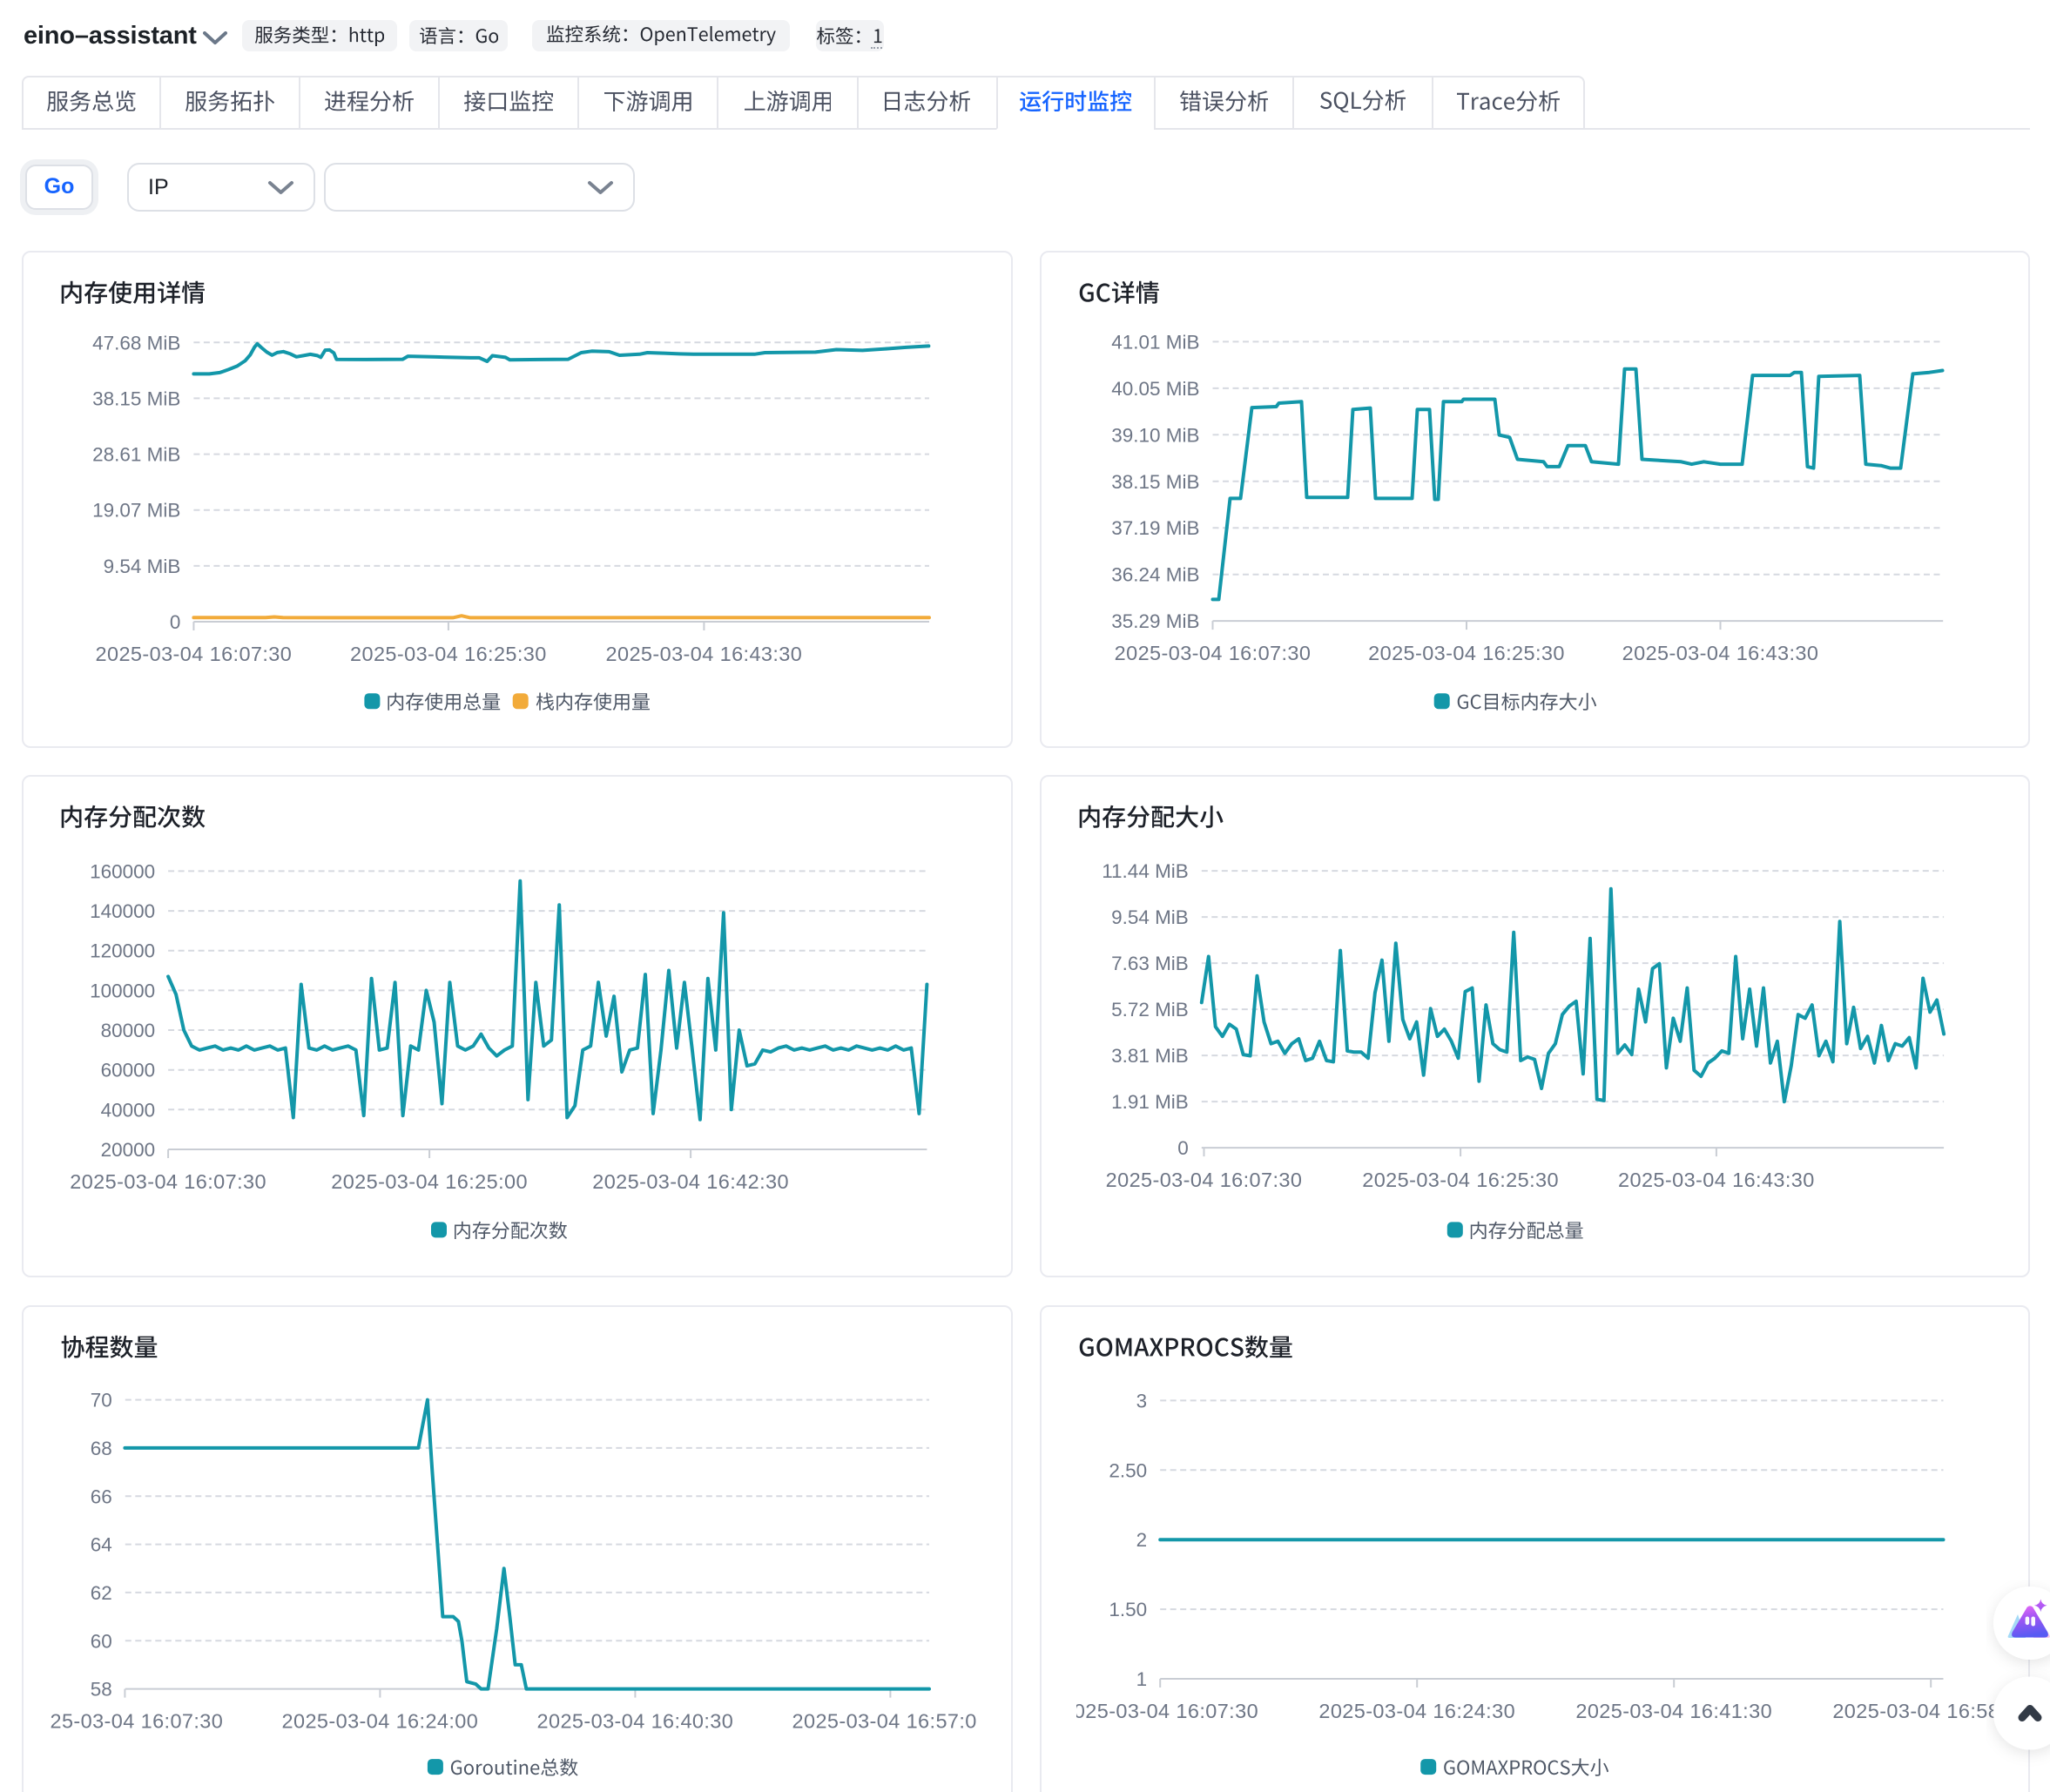 The height and width of the screenshot is (1792, 2050). What do you see at coordinates (100, 1593) in the screenshot?
I see `svg-text: 62` at bounding box center [100, 1593].